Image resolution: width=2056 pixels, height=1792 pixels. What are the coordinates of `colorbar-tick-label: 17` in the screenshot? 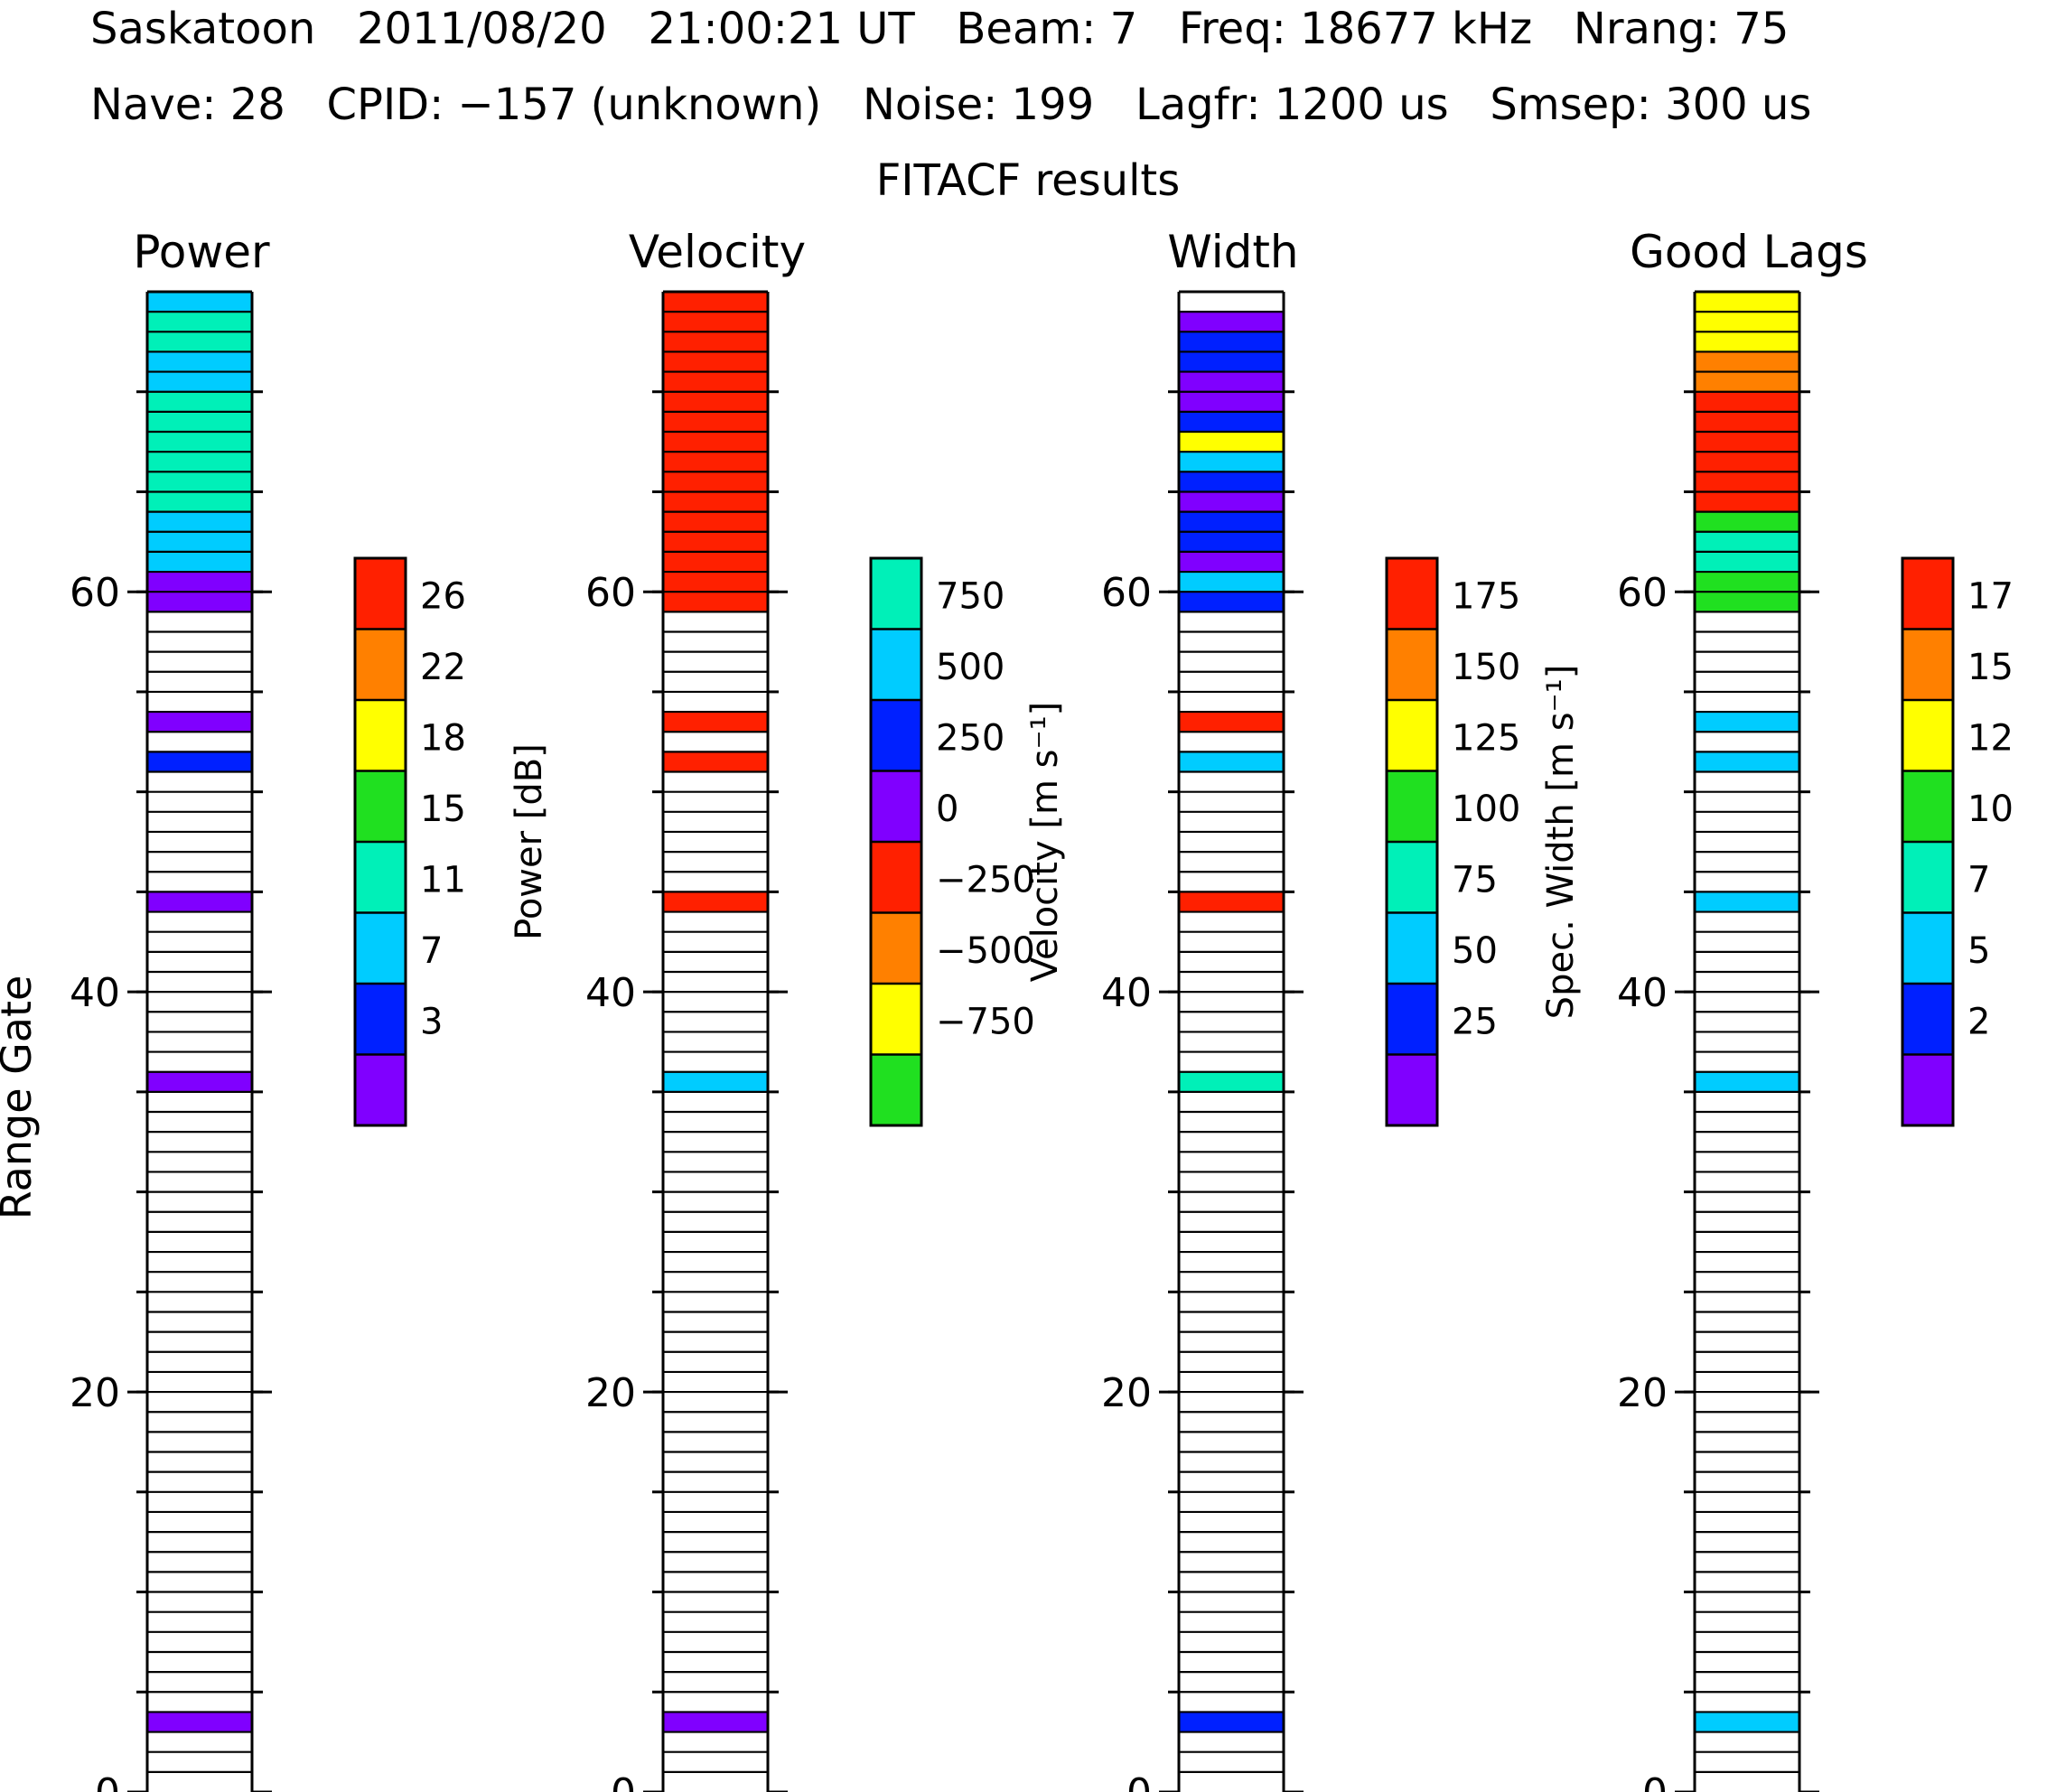 It's located at (1991, 596).